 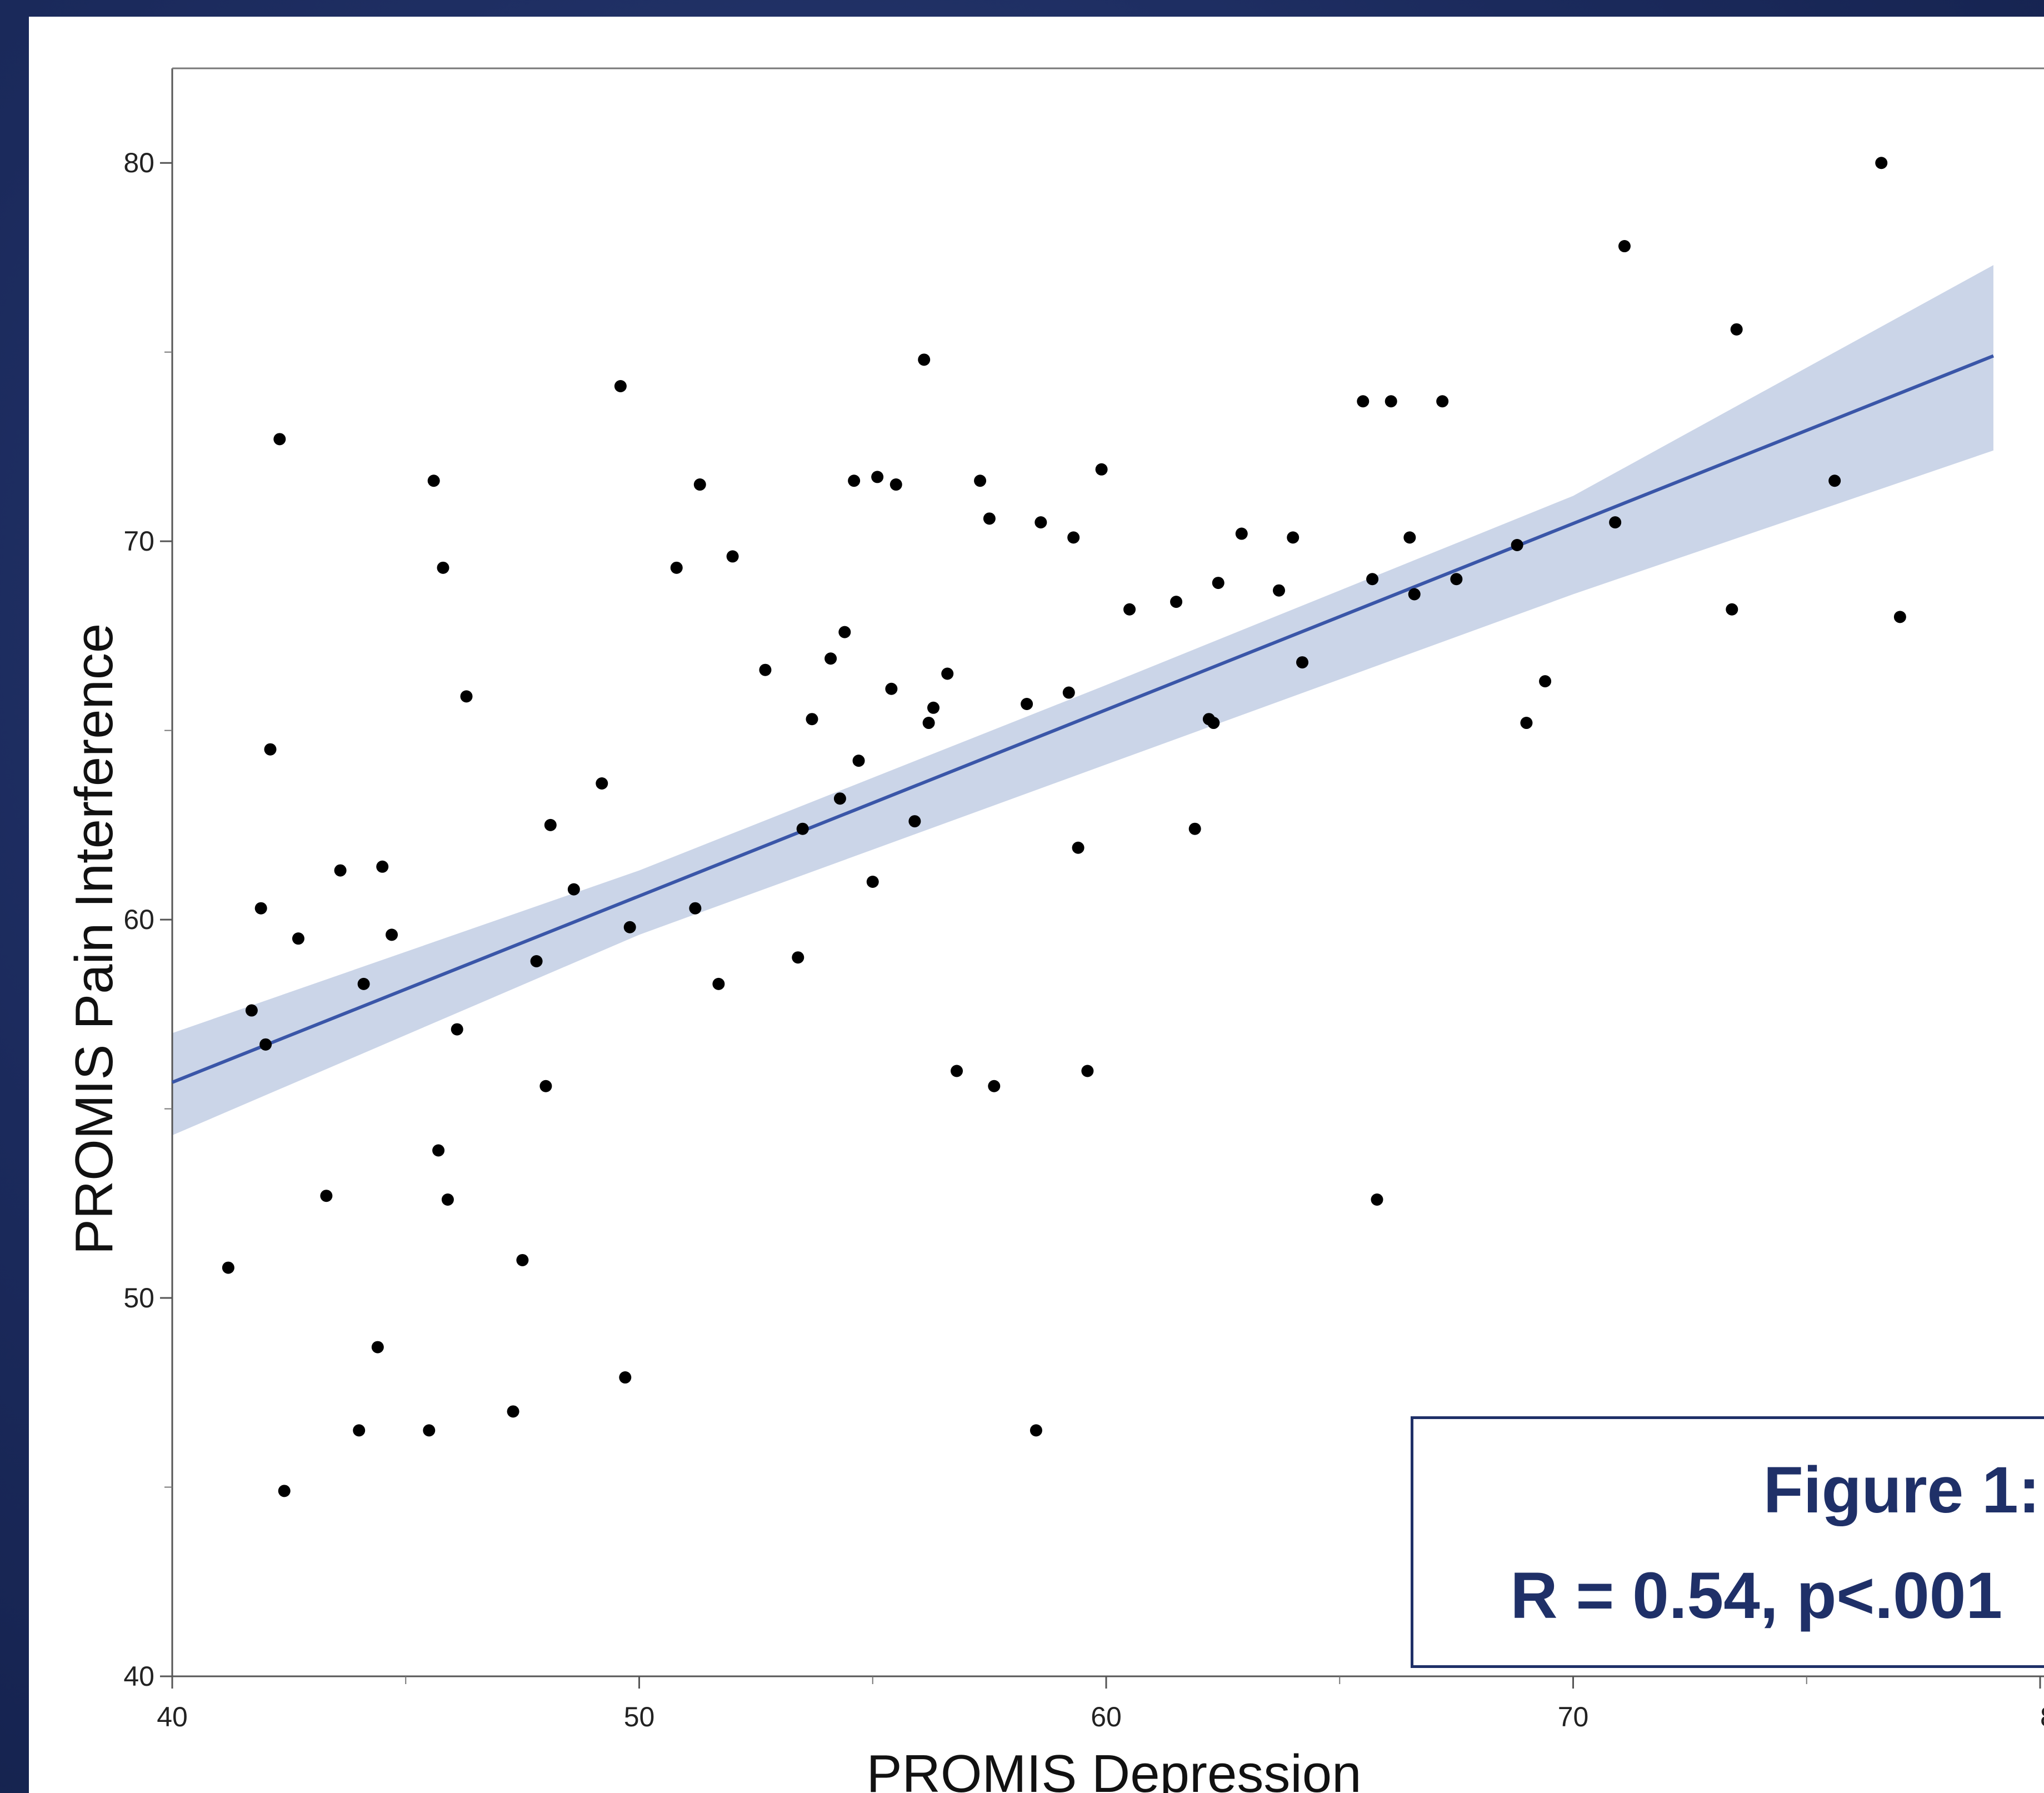 What do you see at coordinates (138, 1297) in the screenshot?
I see `y-tick-label: 50` at bounding box center [138, 1297].